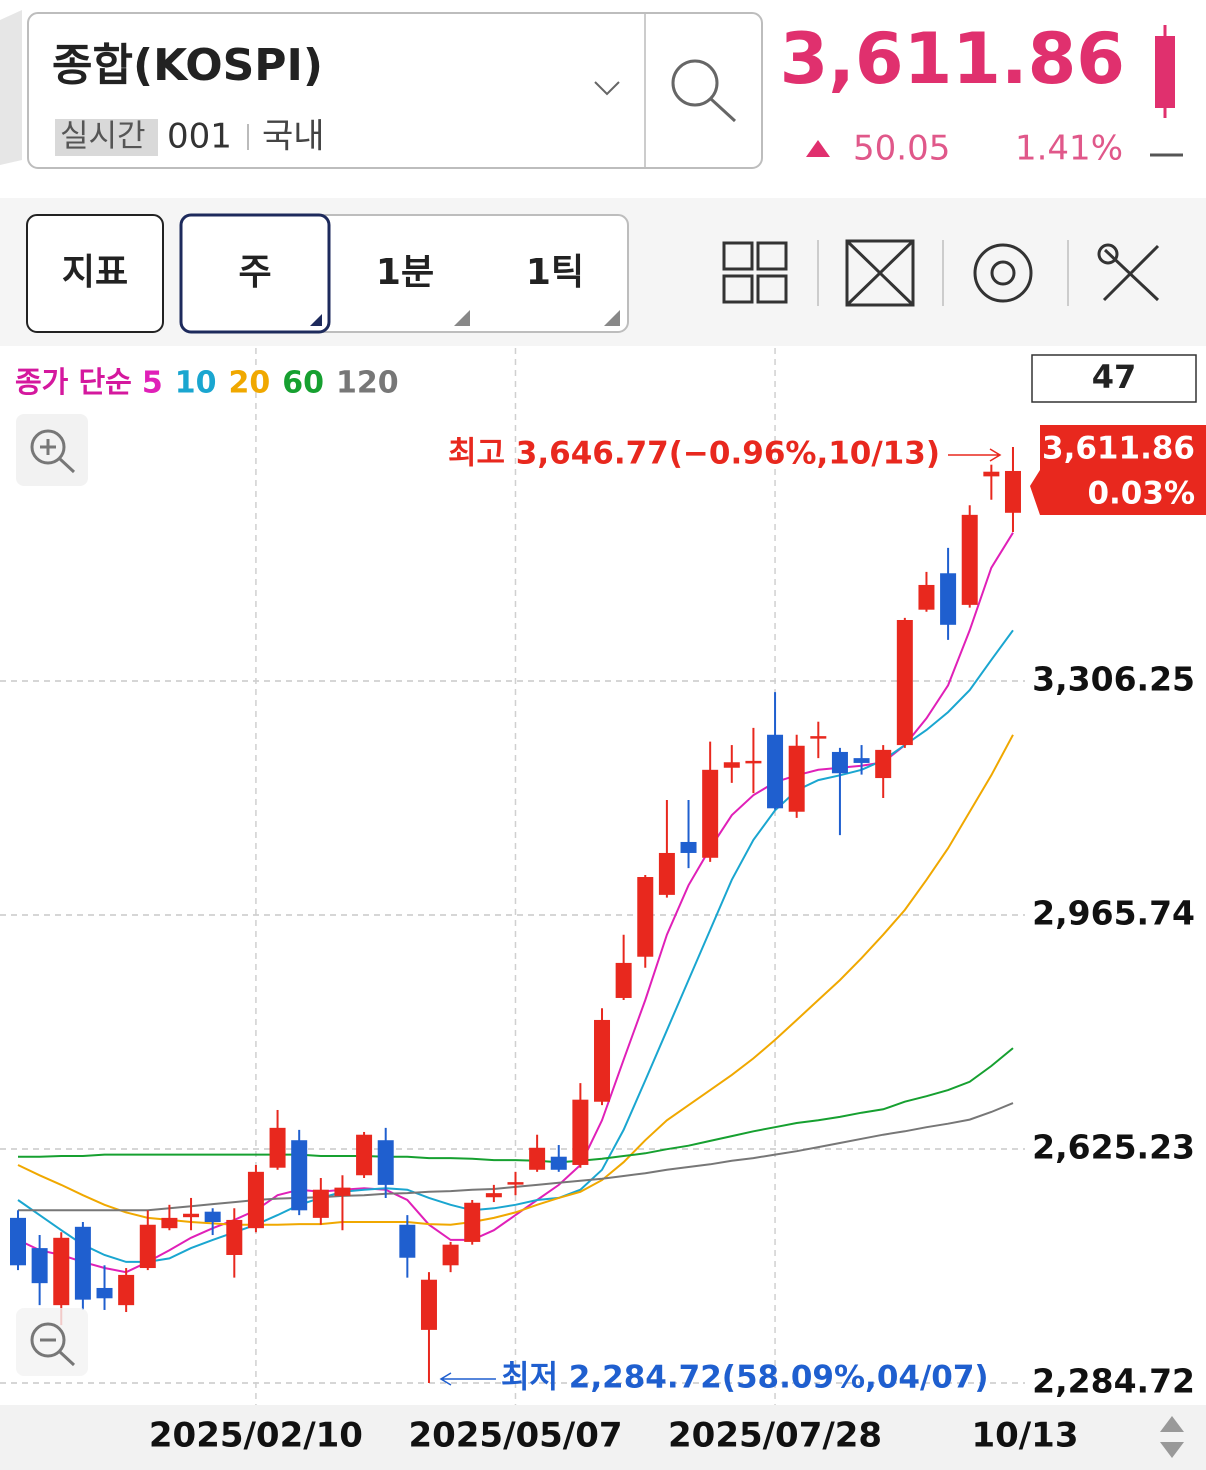 The height and width of the screenshot is (1470, 1206). I want to click on settings-icon, so click(1003, 273).